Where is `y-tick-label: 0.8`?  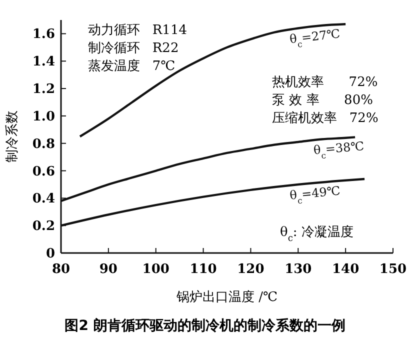
y-tick-label: 0.8 is located at coordinates (43, 144).